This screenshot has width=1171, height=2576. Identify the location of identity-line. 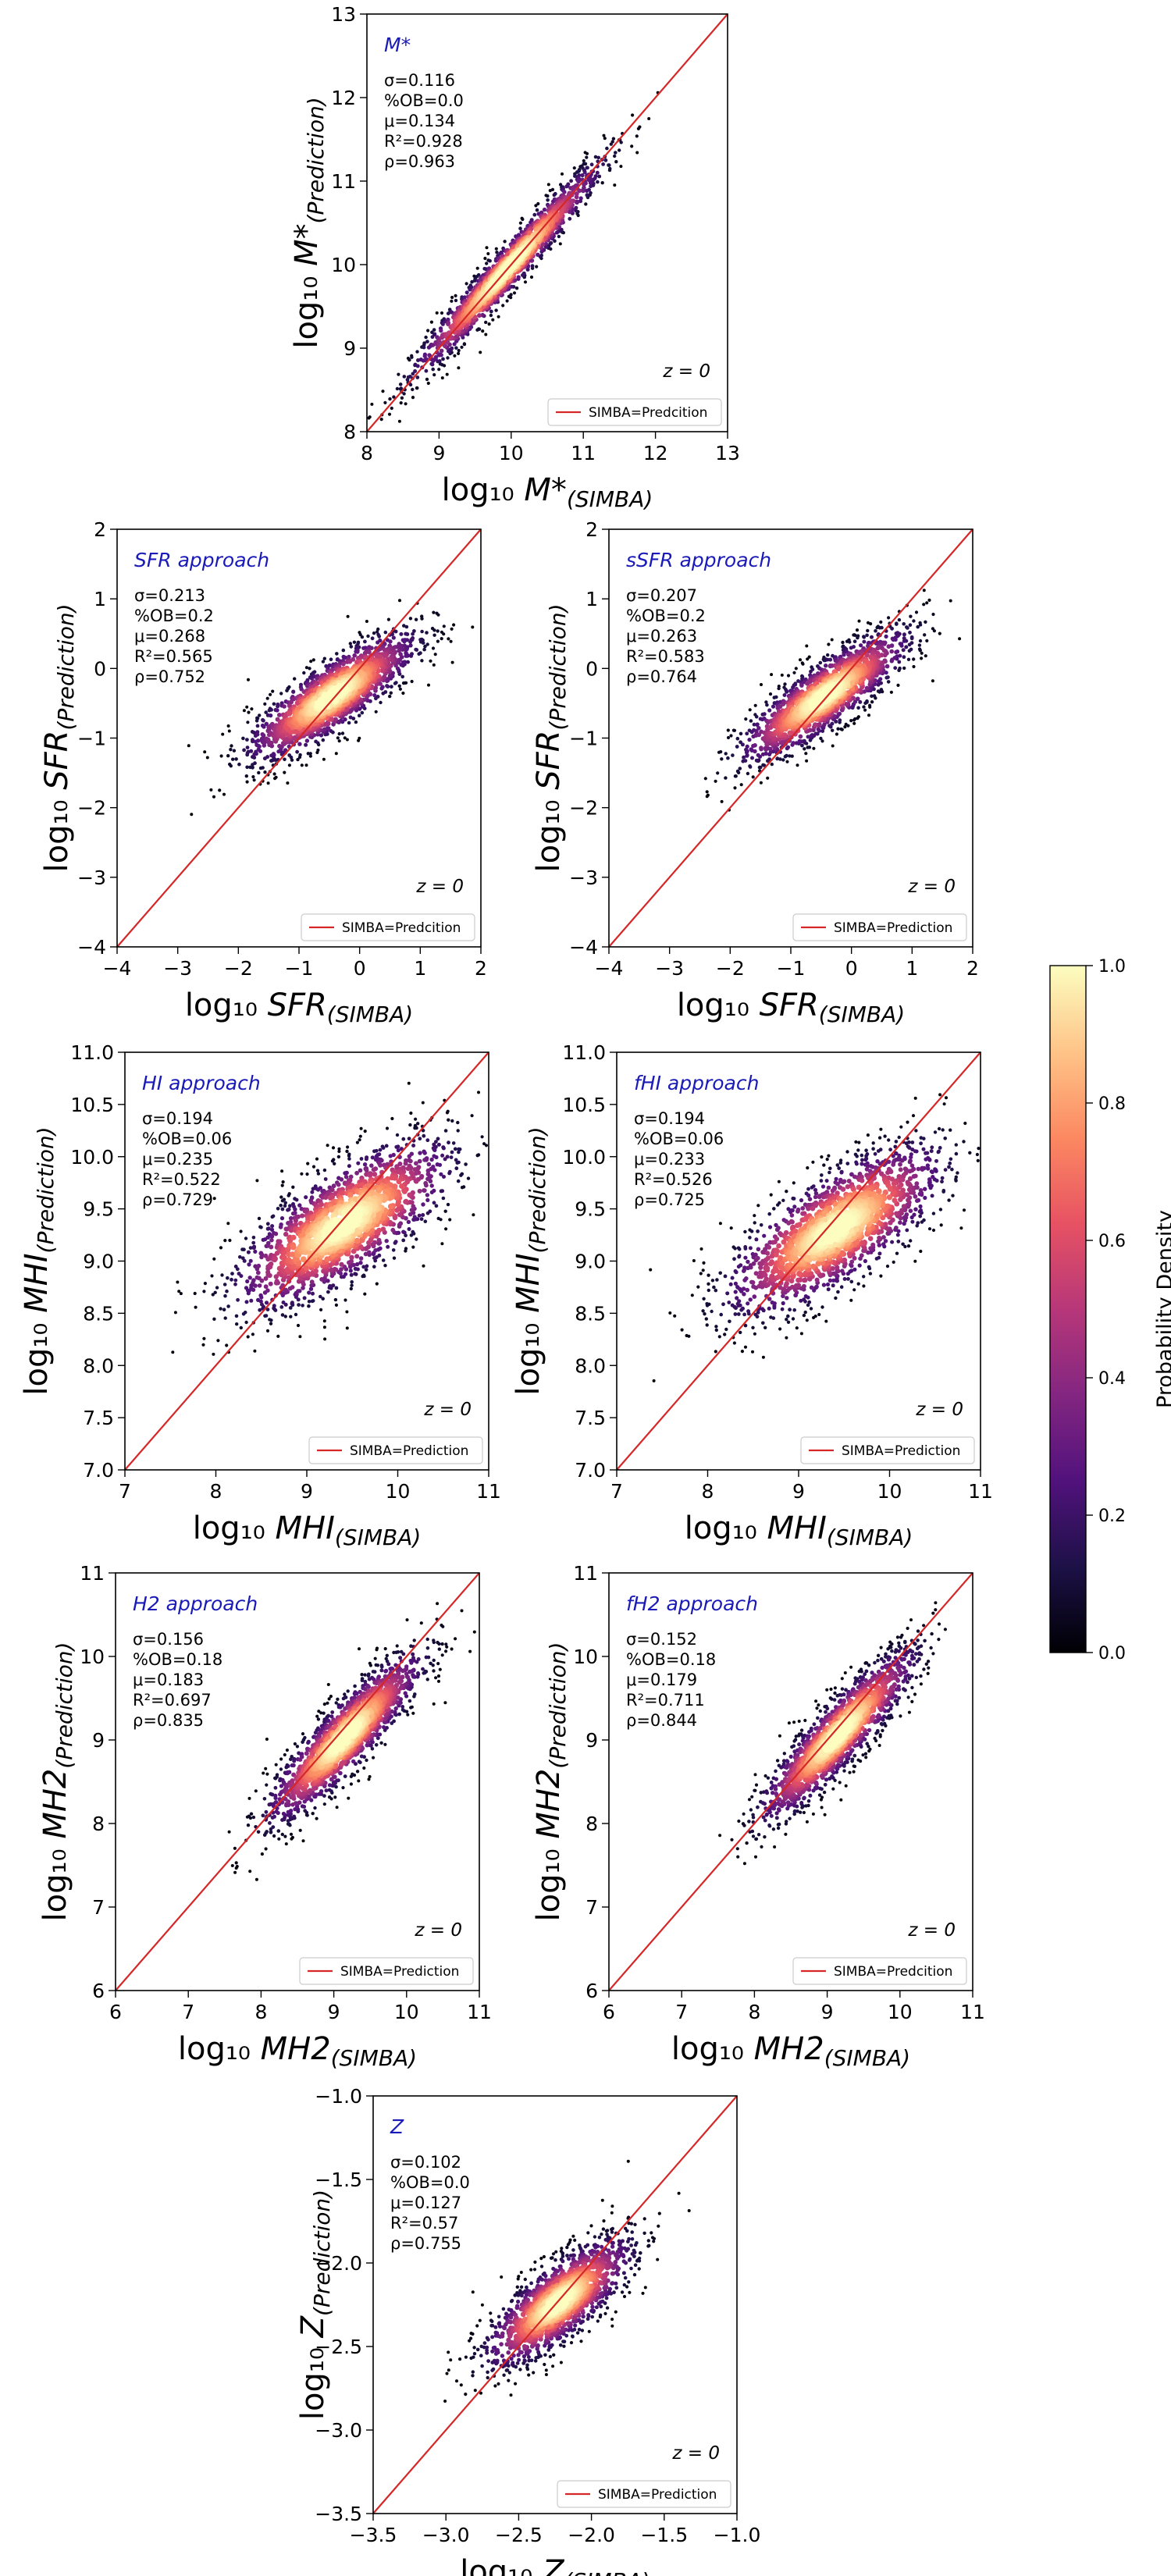
(790, 738).